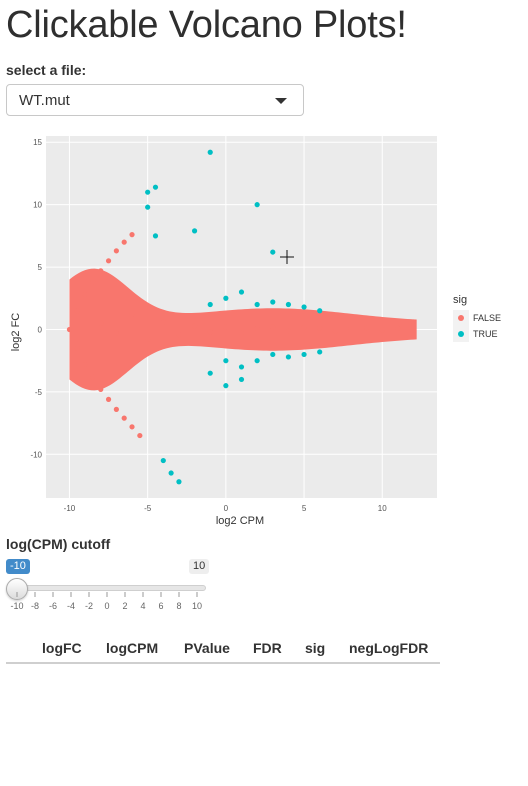 This screenshot has height=786, width=528. Describe the element at coordinates (207, 648) in the screenshot. I see `column-header-pvalue: PValue` at that location.